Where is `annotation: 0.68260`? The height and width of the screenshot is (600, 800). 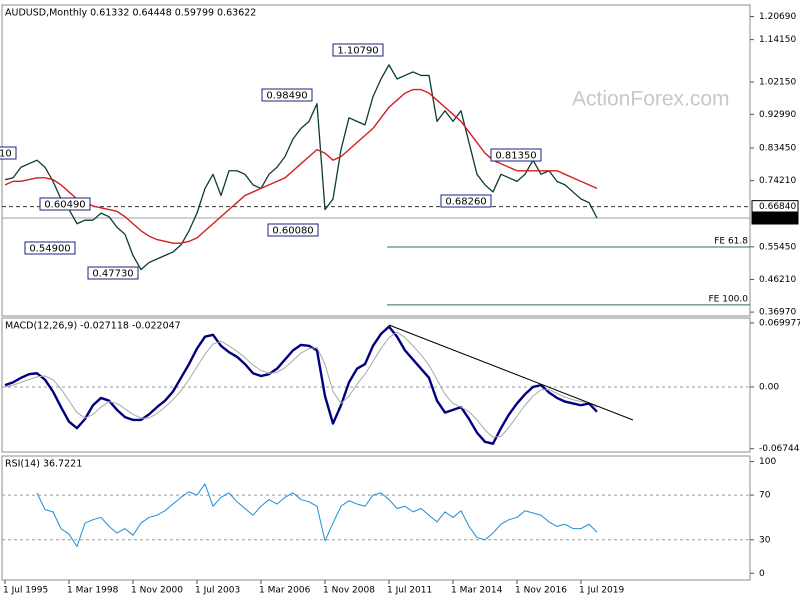
annotation: 0.68260 is located at coordinates (465, 202).